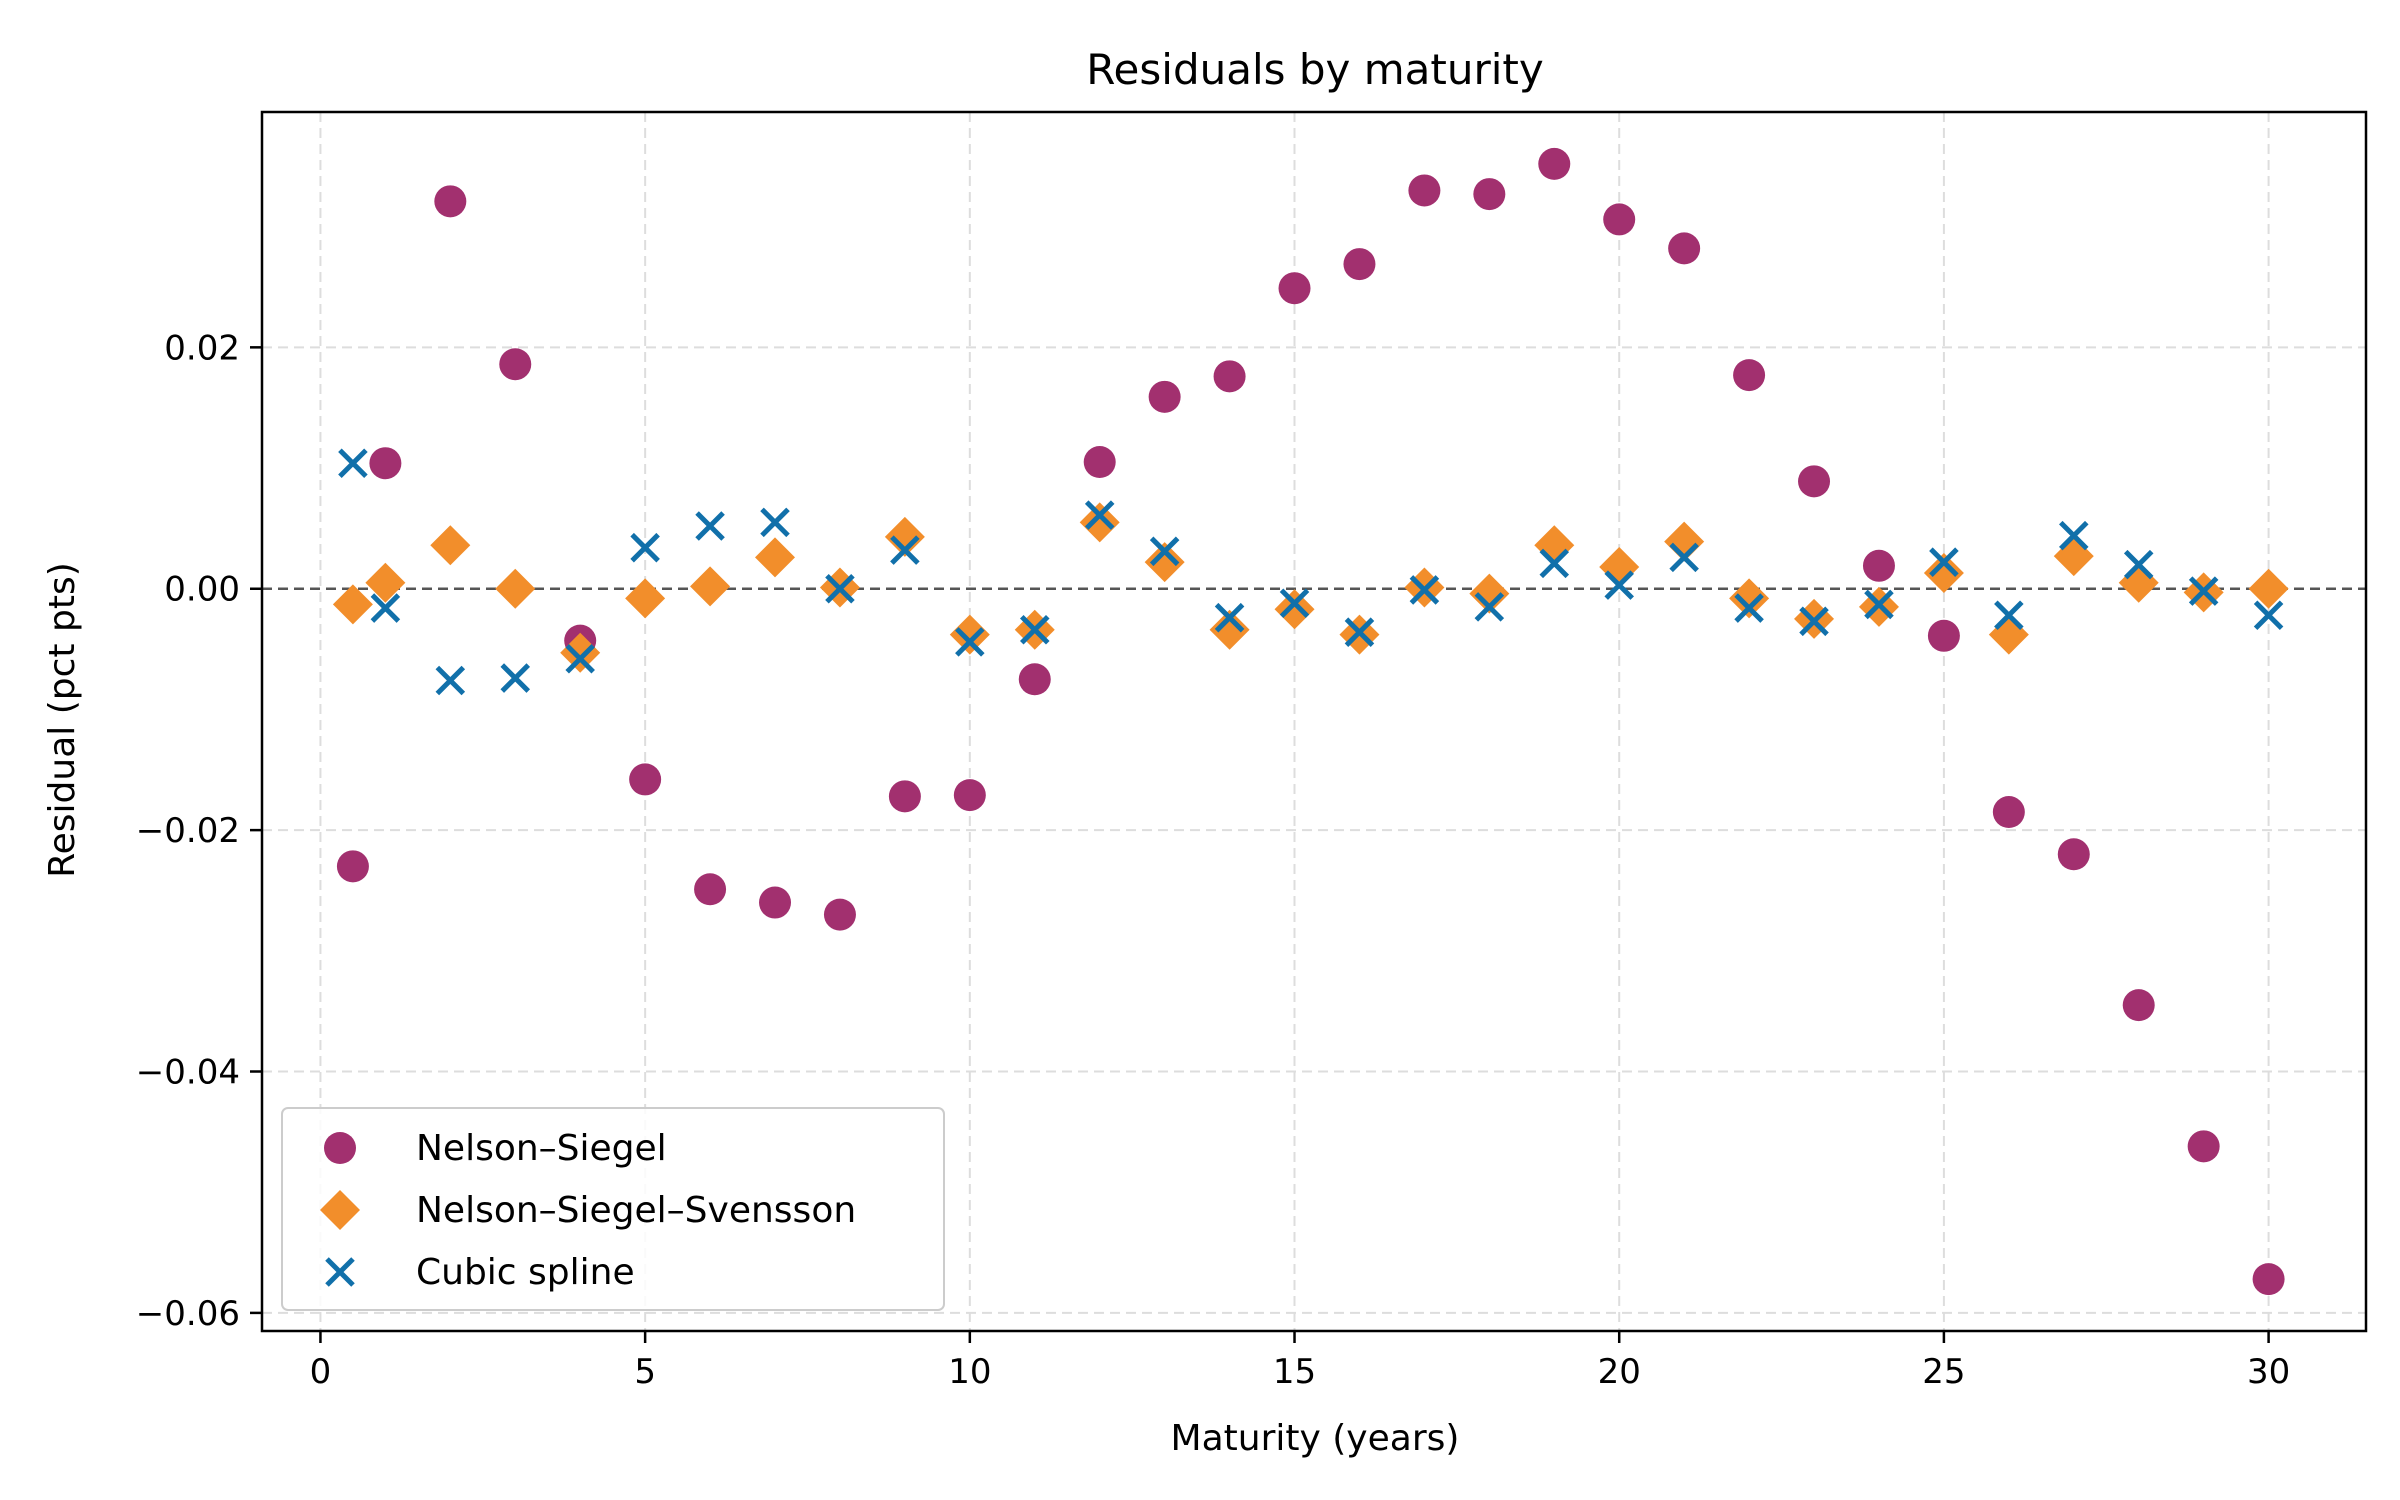  I want to click on legend-marker-x, so click(340, 1272).